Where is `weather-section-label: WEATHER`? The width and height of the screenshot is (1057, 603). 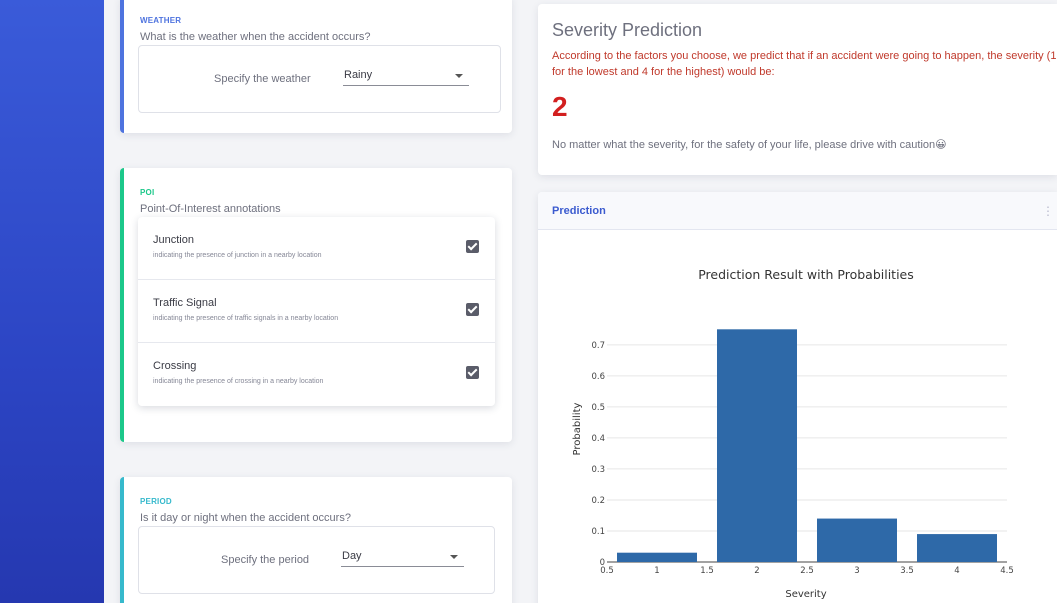 weather-section-label: WEATHER is located at coordinates (161, 20).